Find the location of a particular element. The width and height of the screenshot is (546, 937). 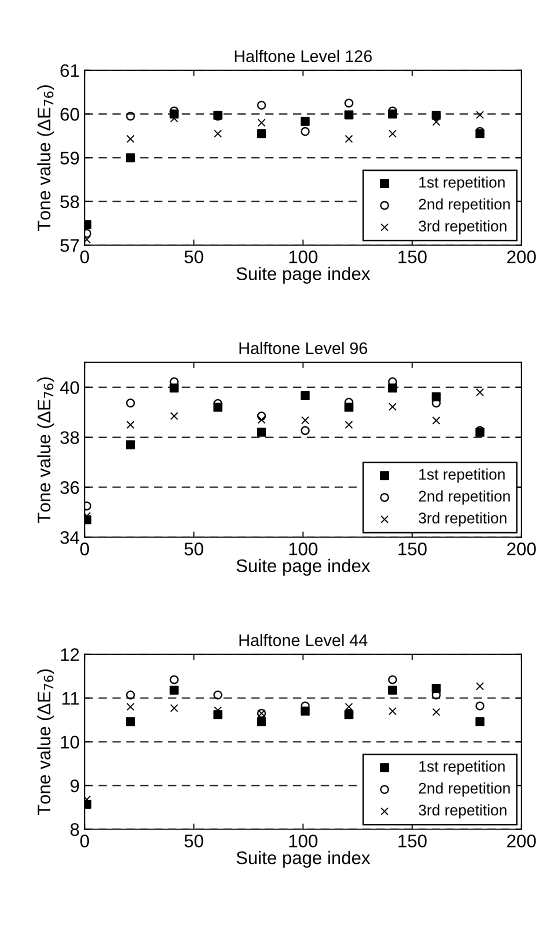

y-tick-label: 11 is located at coordinates (70, 698).